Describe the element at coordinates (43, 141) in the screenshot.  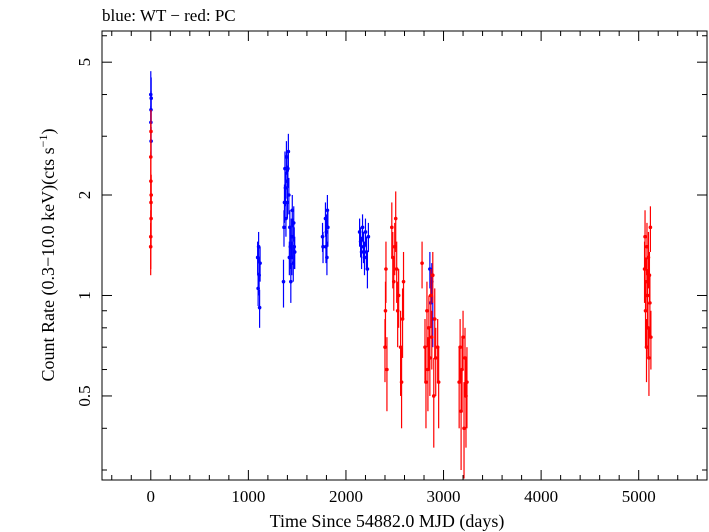
I see `y-axis-label-superscript: −1` at that location.